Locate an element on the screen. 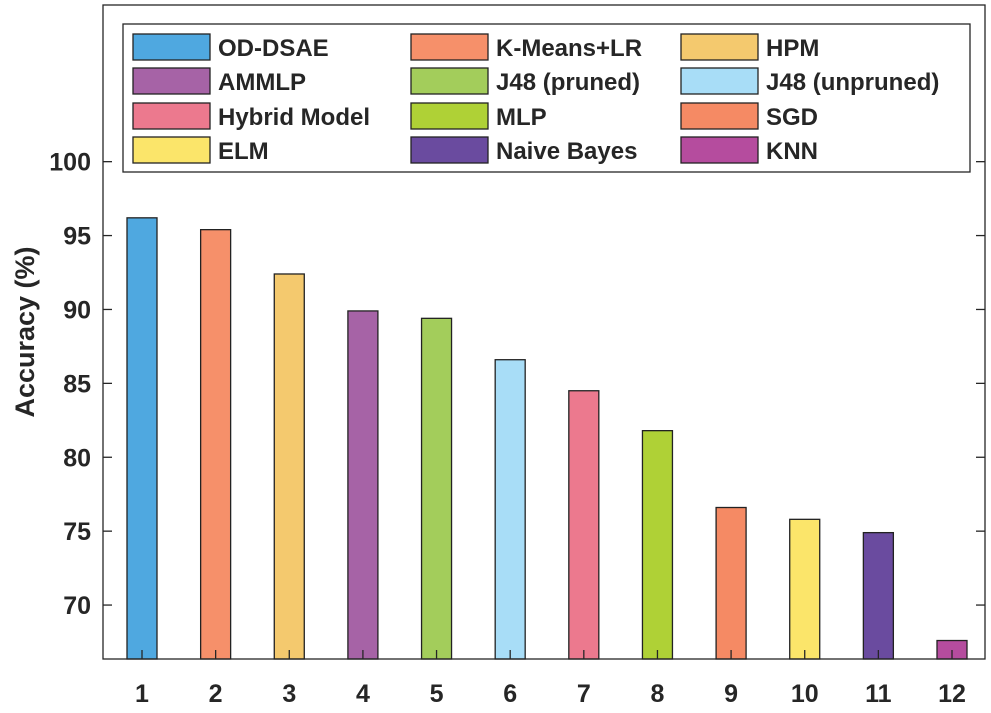  x-tick-label: 5 is located at coordinates (437, 694).